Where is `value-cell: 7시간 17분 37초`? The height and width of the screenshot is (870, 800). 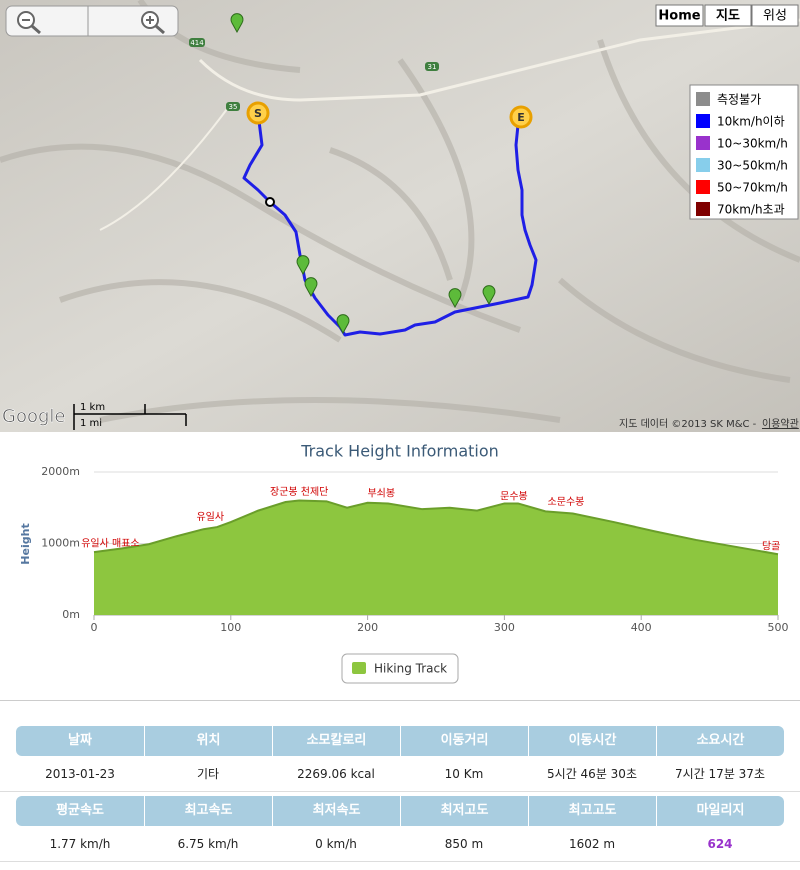
value-cell: 7시간 17분 37초 is located at coordinates (720, 774).